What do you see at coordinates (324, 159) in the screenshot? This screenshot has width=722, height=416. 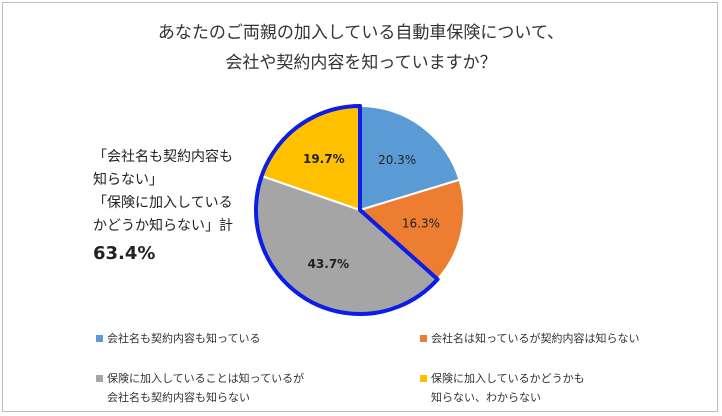 I see `pie-slice-label-4: 19.7%` at bounding box center [324, 159].